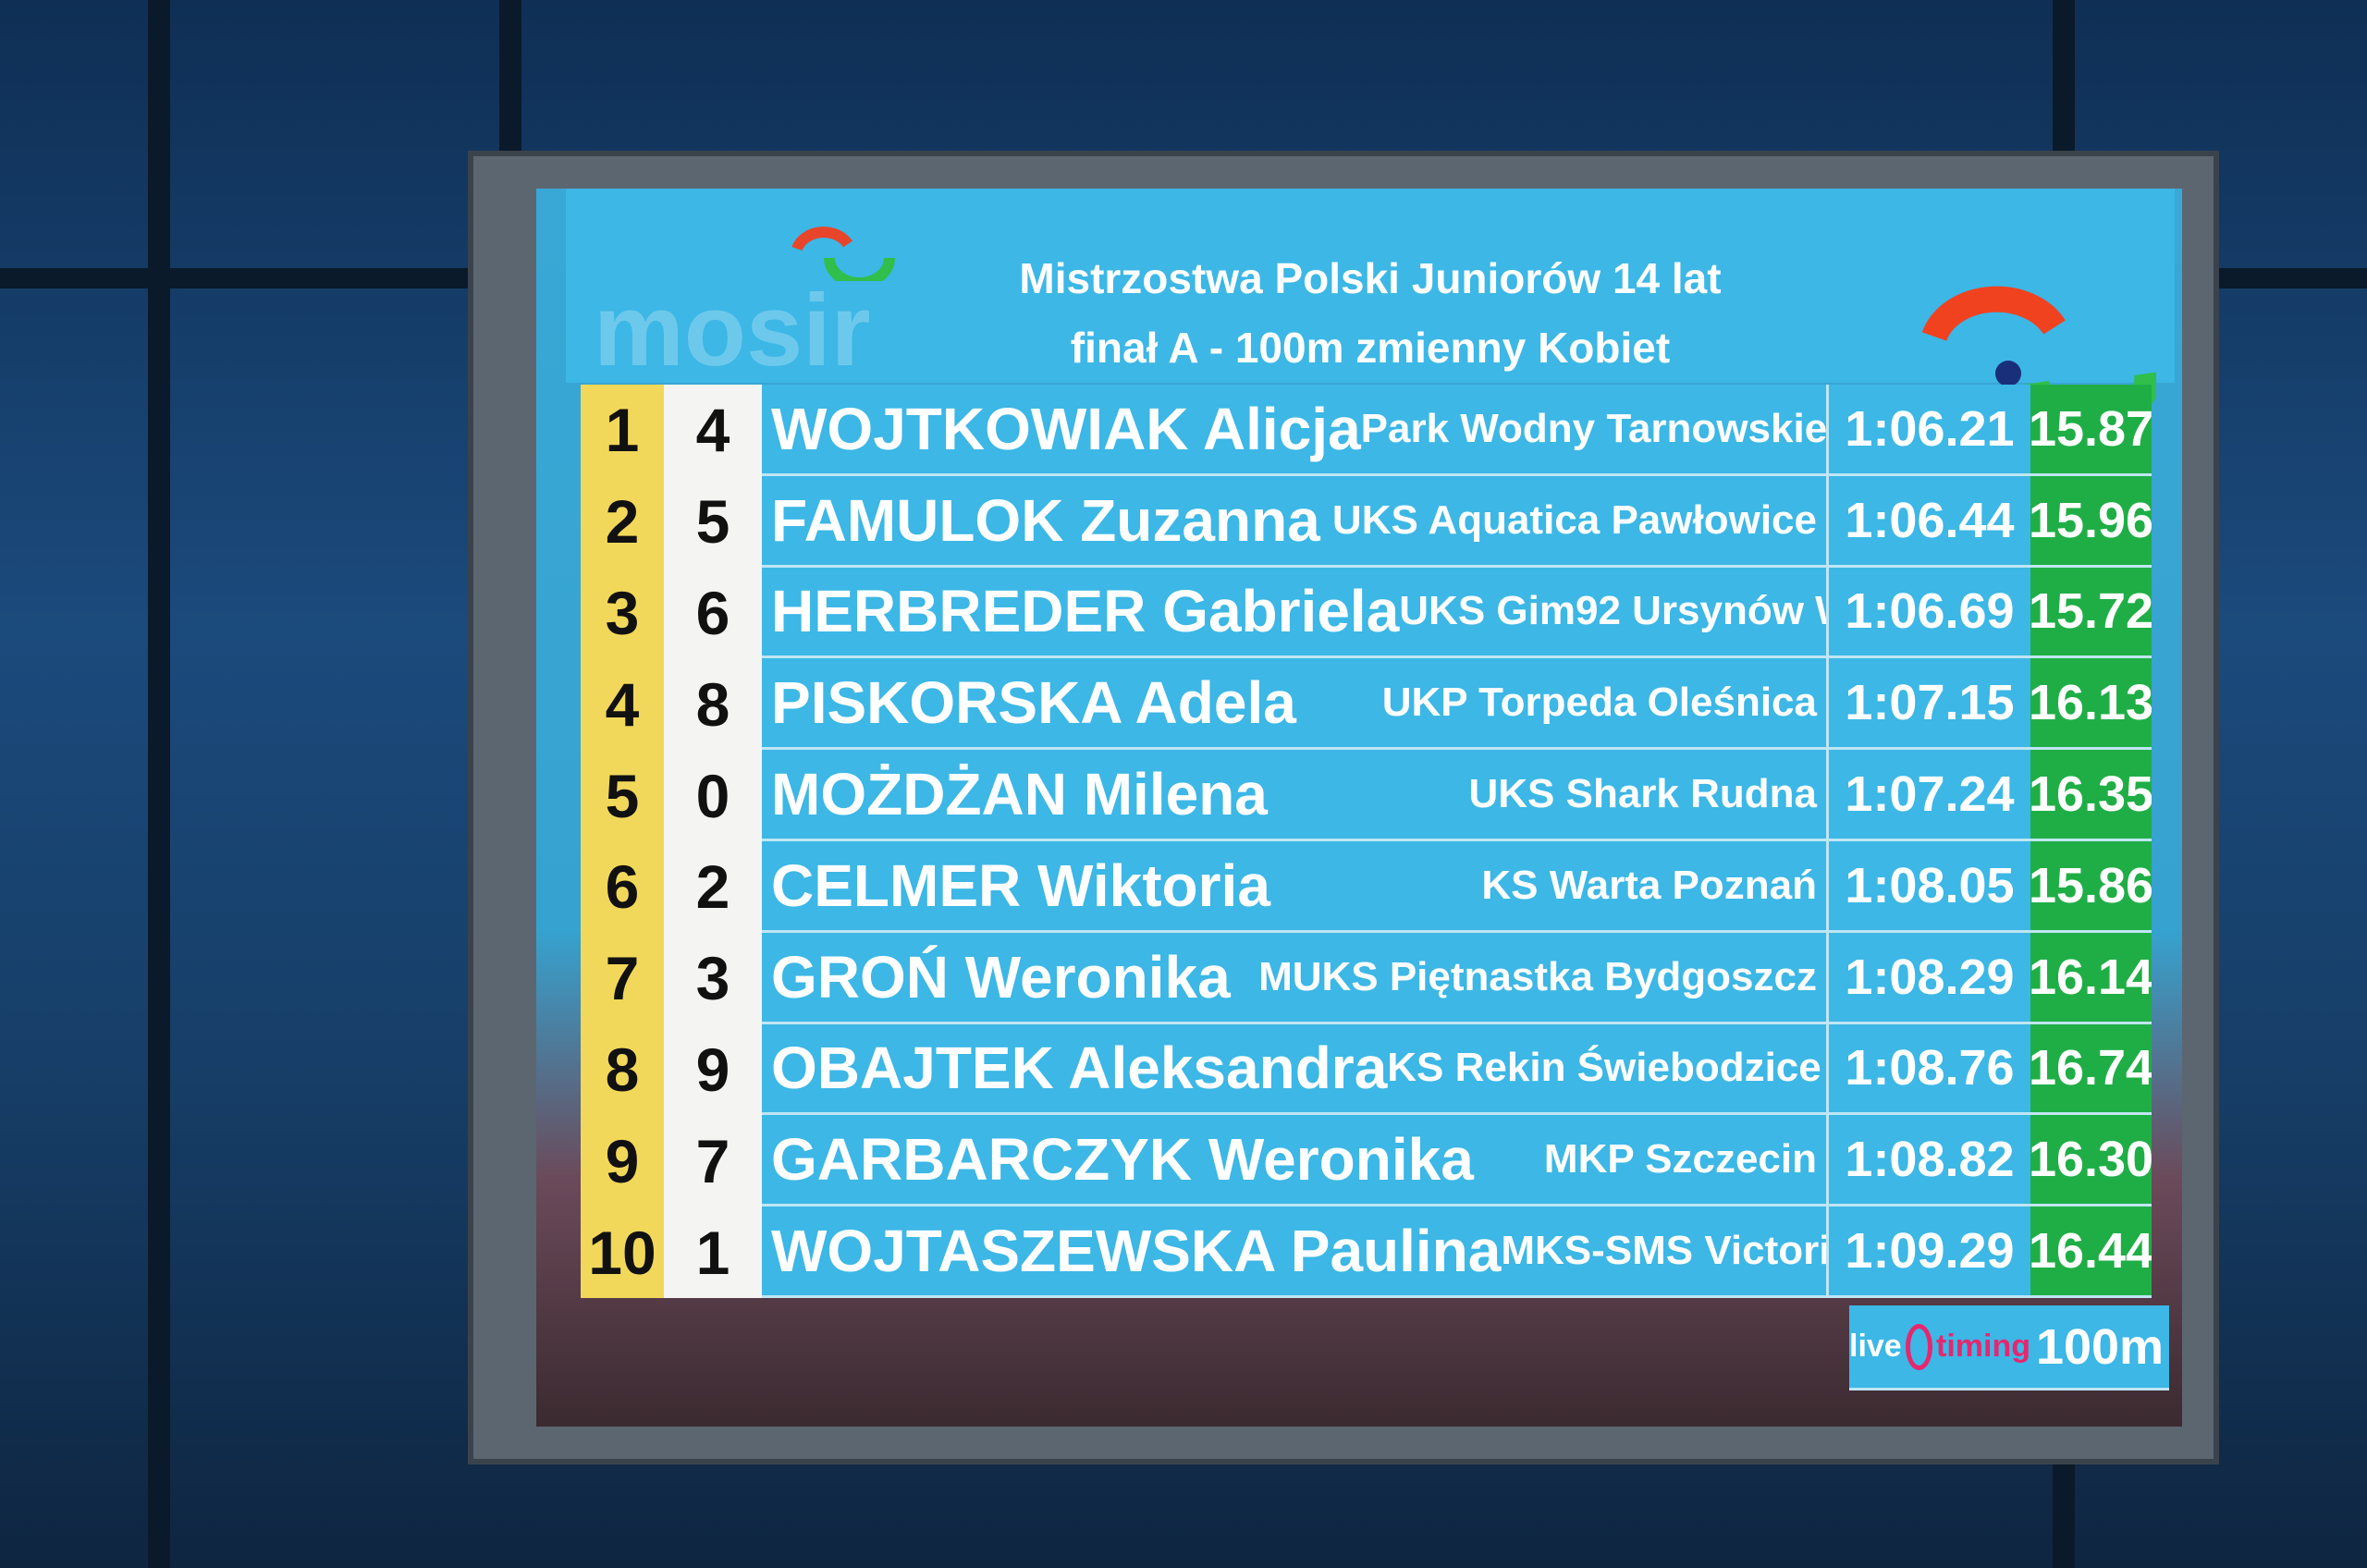 Image resolution: width=2367 pixels, height=1568 pixels. Describe the element at coordinates (1928, 887) in the screenshot. I see `time: 1:08.05` at that location.